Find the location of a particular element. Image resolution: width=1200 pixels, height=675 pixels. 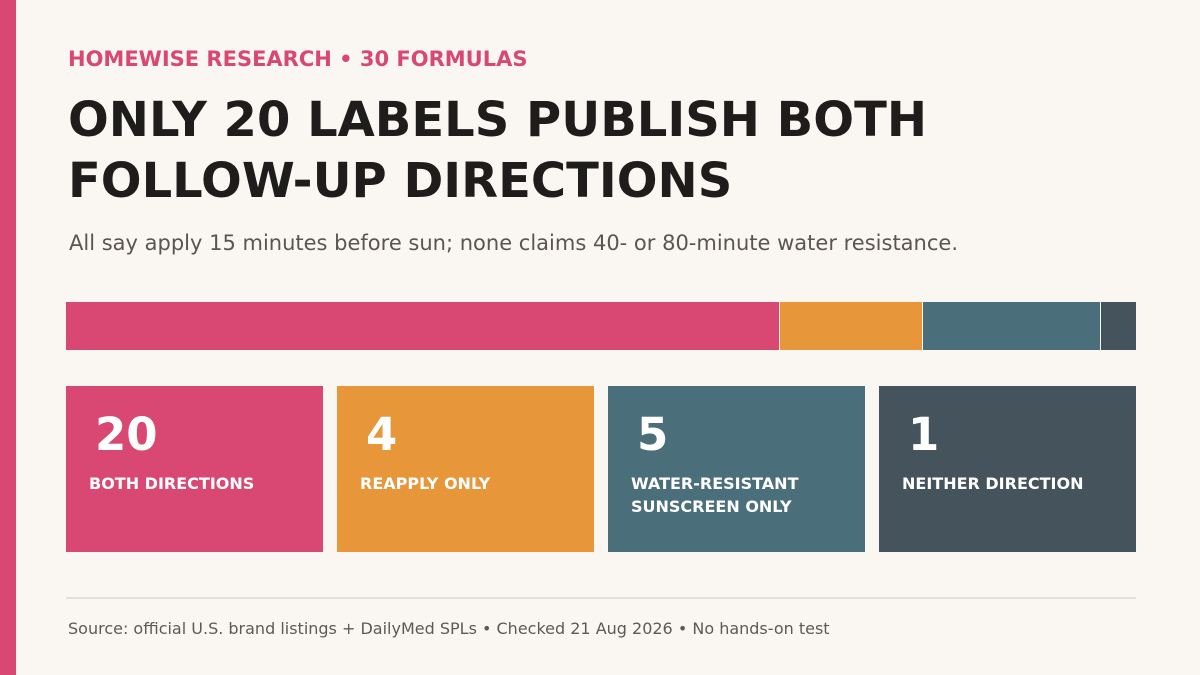

accent-bar is located at coordinates (8, 337).